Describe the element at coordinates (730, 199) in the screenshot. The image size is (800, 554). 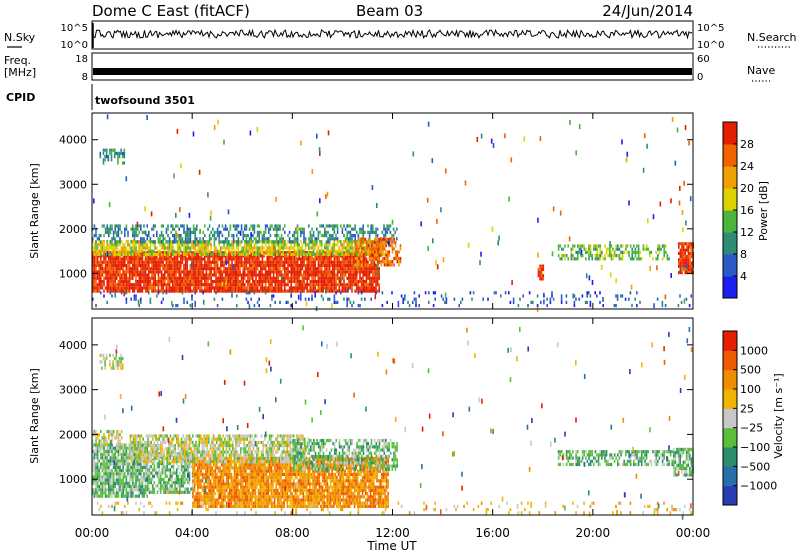
I see `colorbar-segment` at that location.